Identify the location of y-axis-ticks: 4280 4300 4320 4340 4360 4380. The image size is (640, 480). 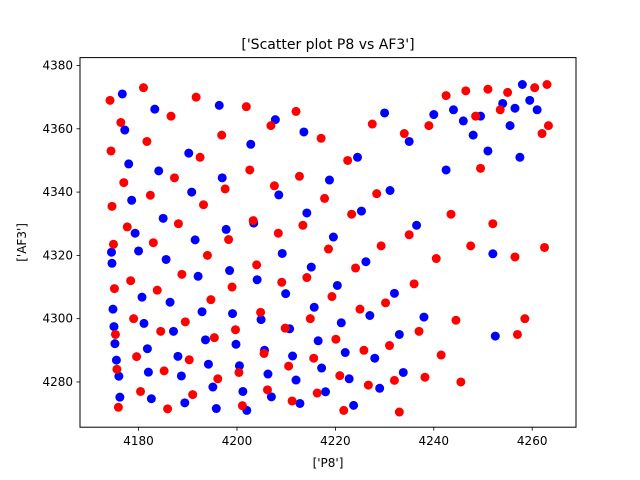
(61, 224).